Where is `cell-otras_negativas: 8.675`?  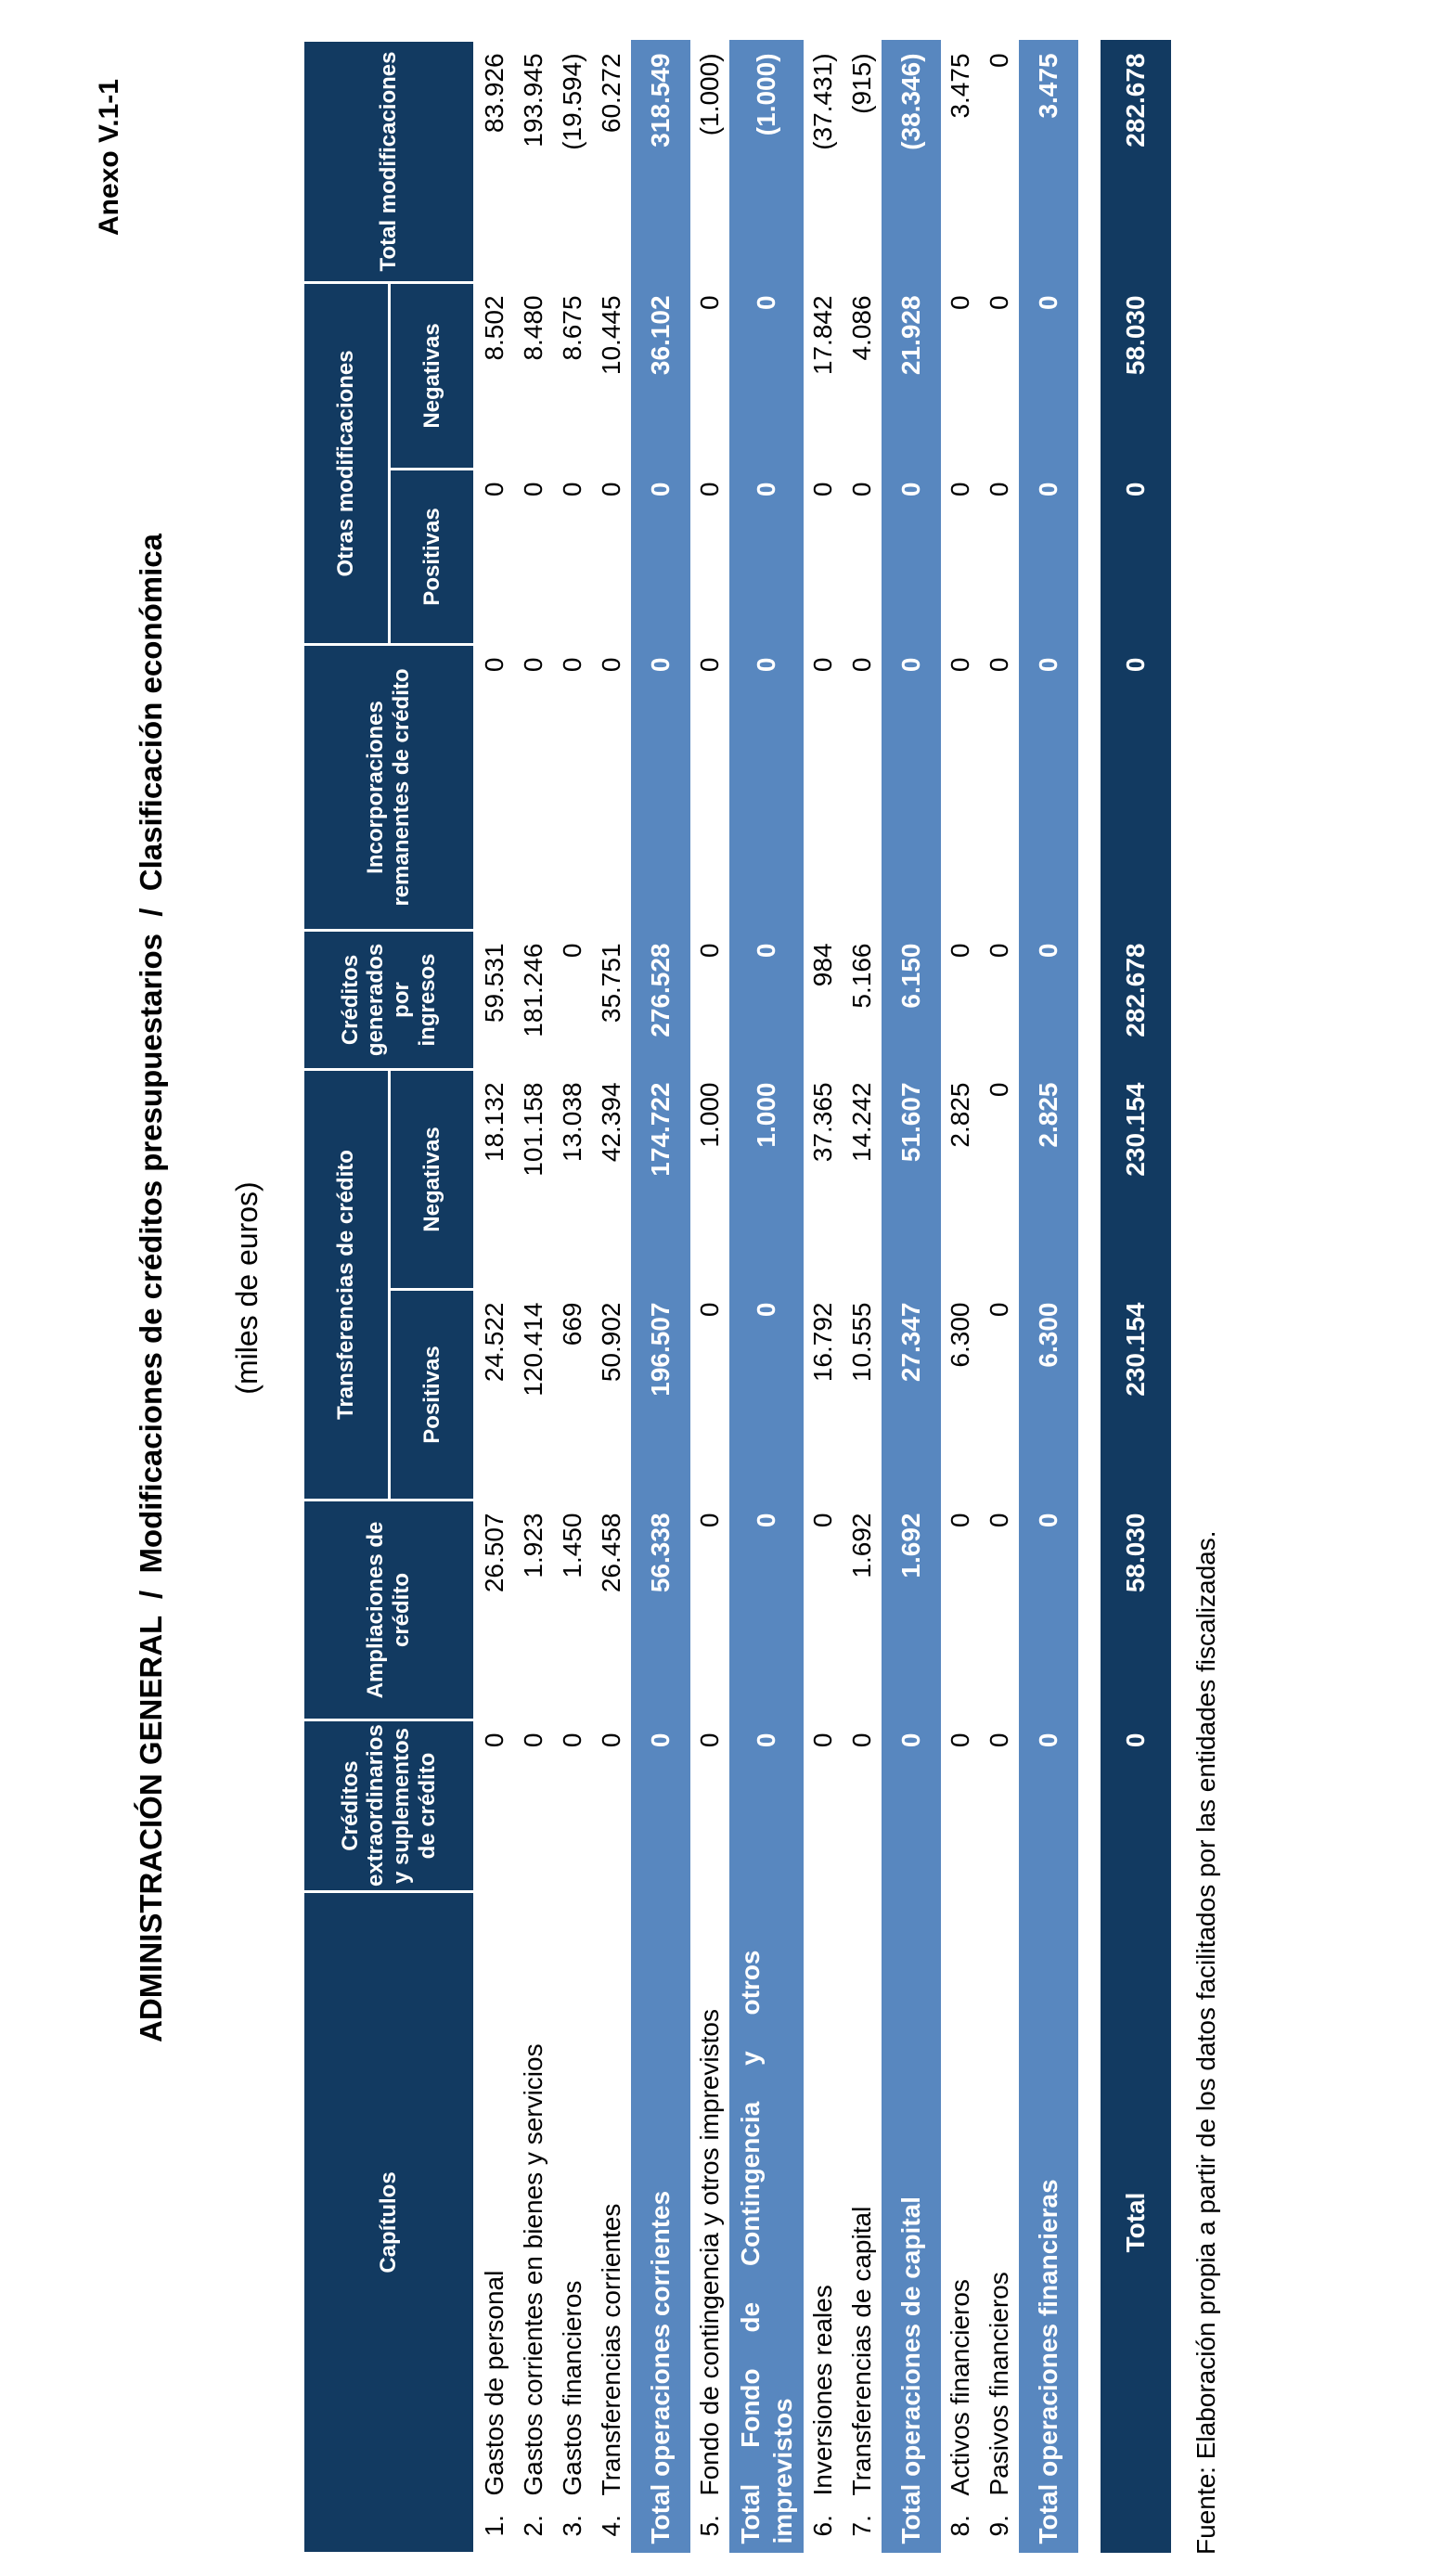
cell-otras_negativas: 8.675 is located at coordinates (571, 328).